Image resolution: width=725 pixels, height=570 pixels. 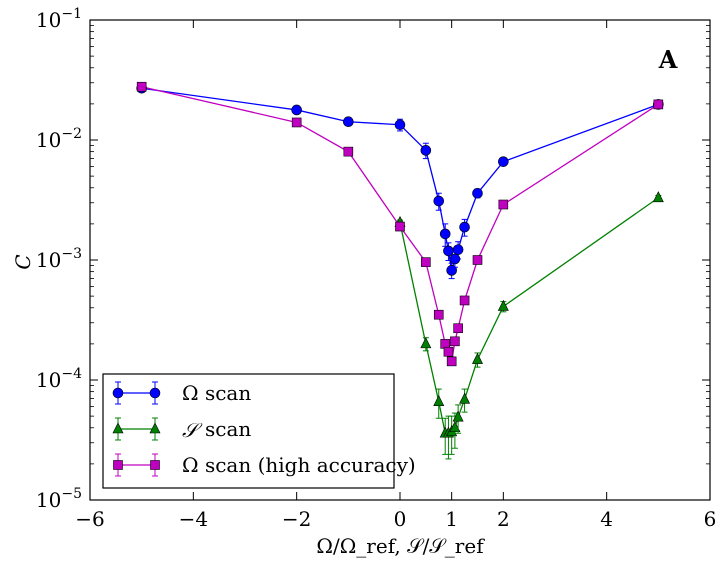 What do you see at coordinates (299, 465) in the screenshot?
I see `legend-label: Ω scan (high accuracy)` at bounding box center [299, 465].